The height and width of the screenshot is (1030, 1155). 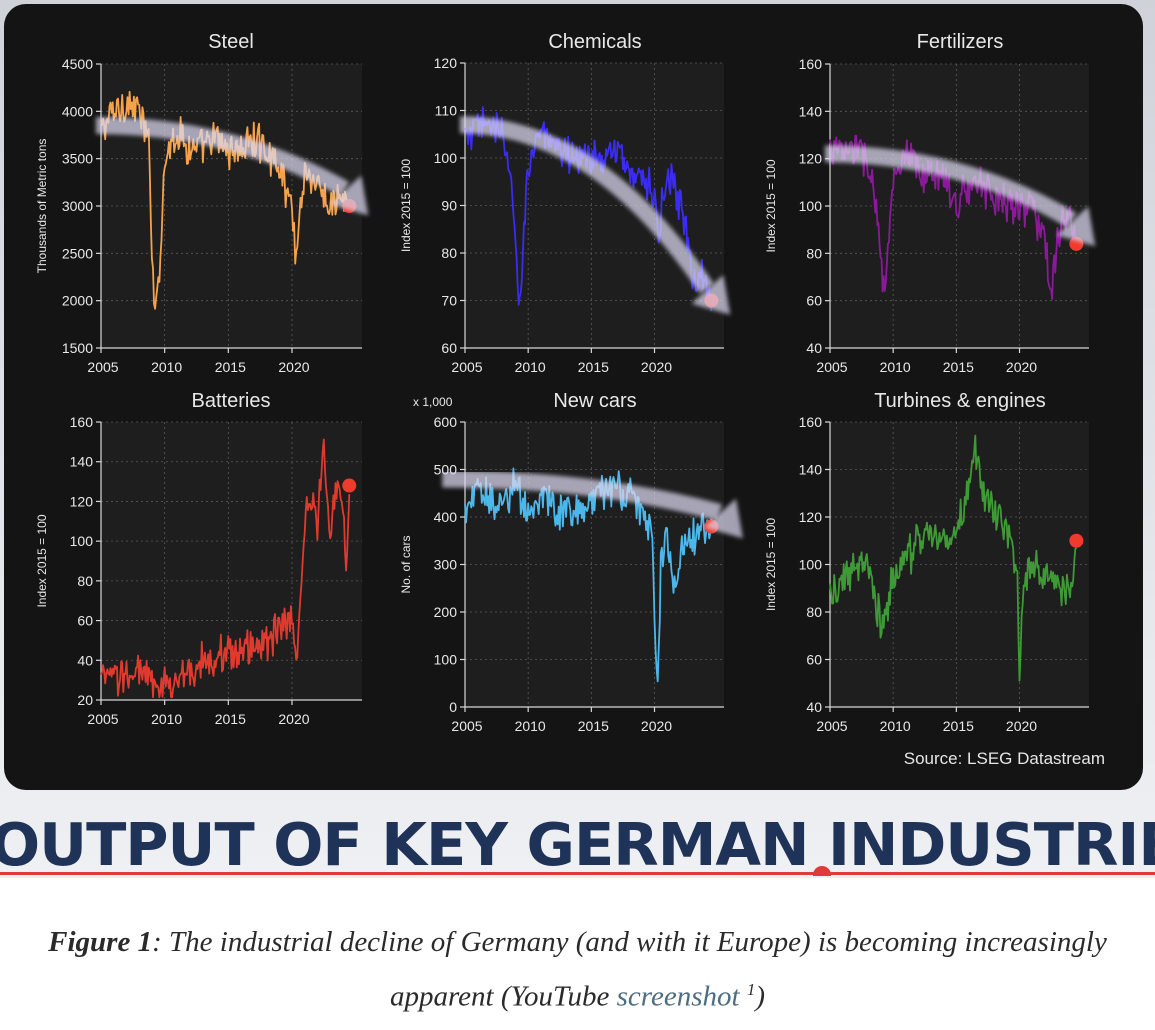 What do you see at coordinates (960, 42) in the screenshot?
I see `chart-title: Fertilizers` at bounding box center [960, 42].